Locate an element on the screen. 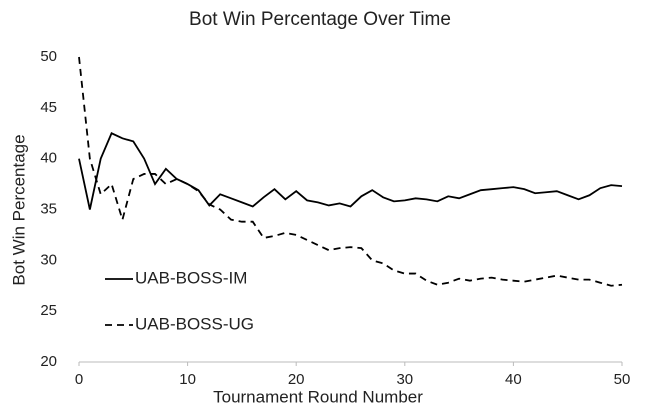  legend-label: UAB-BOSS-UG is located at coordinates (194, 323).